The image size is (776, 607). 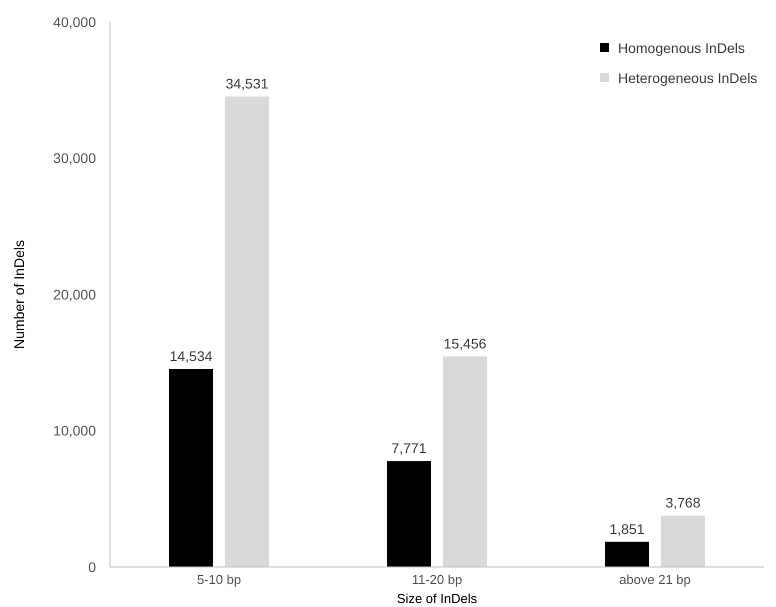 What do you see at coordinates (683, 502) in the screenshot?
I see `data-label: 3,768` at bounding box center [683, 502].